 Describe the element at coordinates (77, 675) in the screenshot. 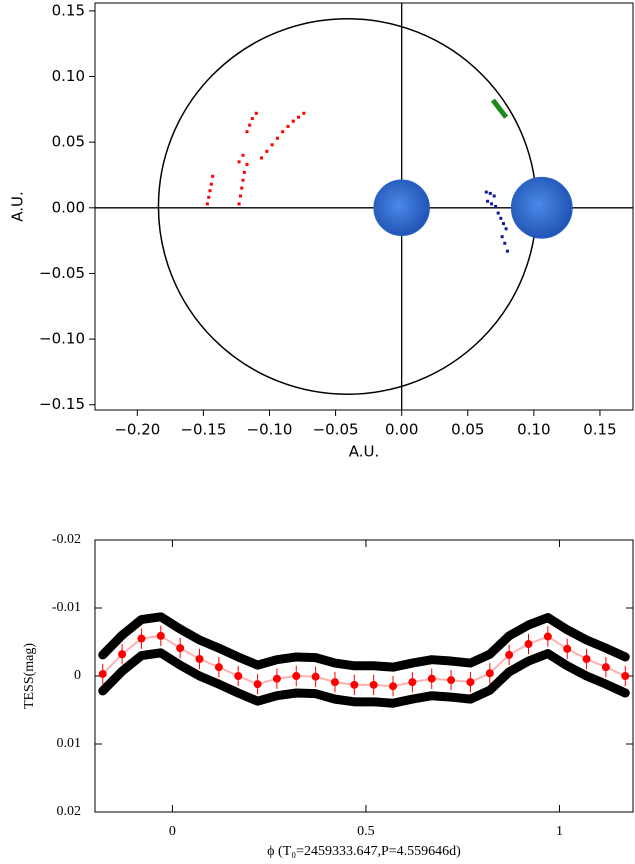

I see `y-tick-label: 0` at that location.